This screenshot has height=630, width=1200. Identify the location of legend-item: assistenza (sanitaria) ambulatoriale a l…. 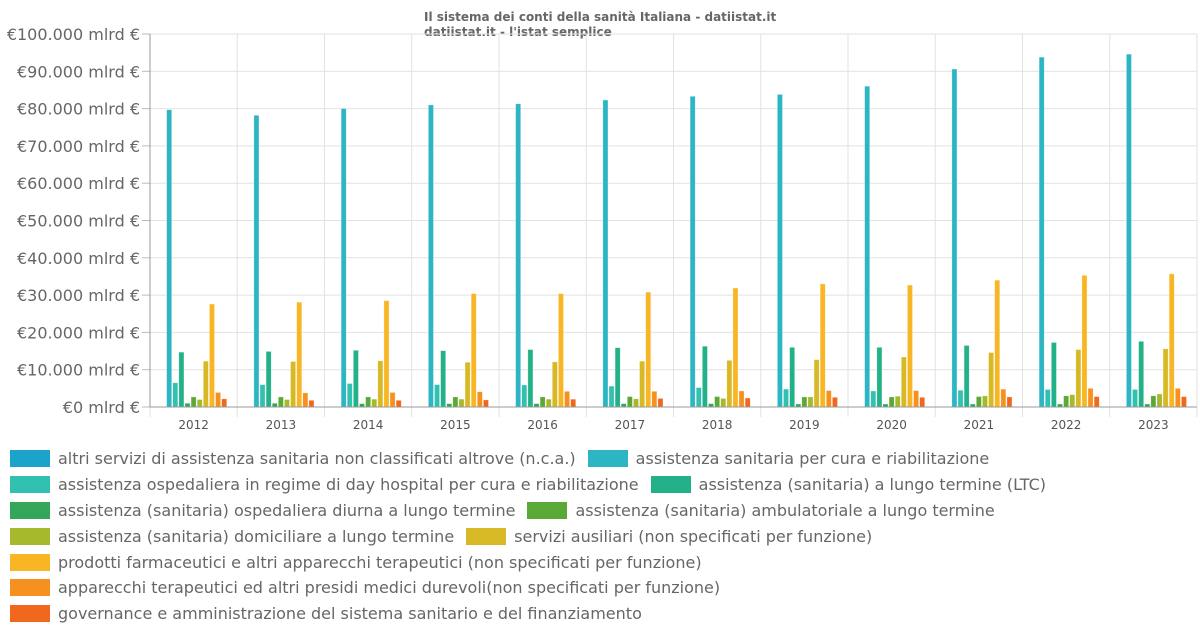
(761, 510).